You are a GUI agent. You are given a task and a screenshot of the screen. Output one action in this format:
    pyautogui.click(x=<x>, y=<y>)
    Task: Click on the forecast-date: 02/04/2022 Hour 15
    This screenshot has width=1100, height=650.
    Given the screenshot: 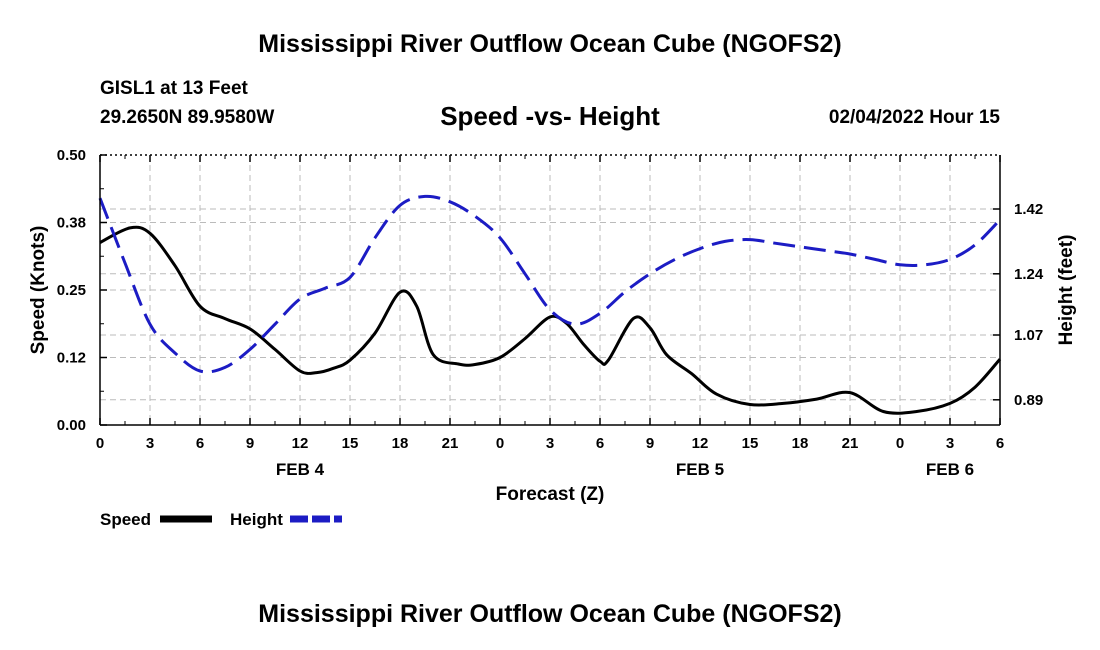 What is the action you would take?
    pyautogui.click(x=914, y=117)
    